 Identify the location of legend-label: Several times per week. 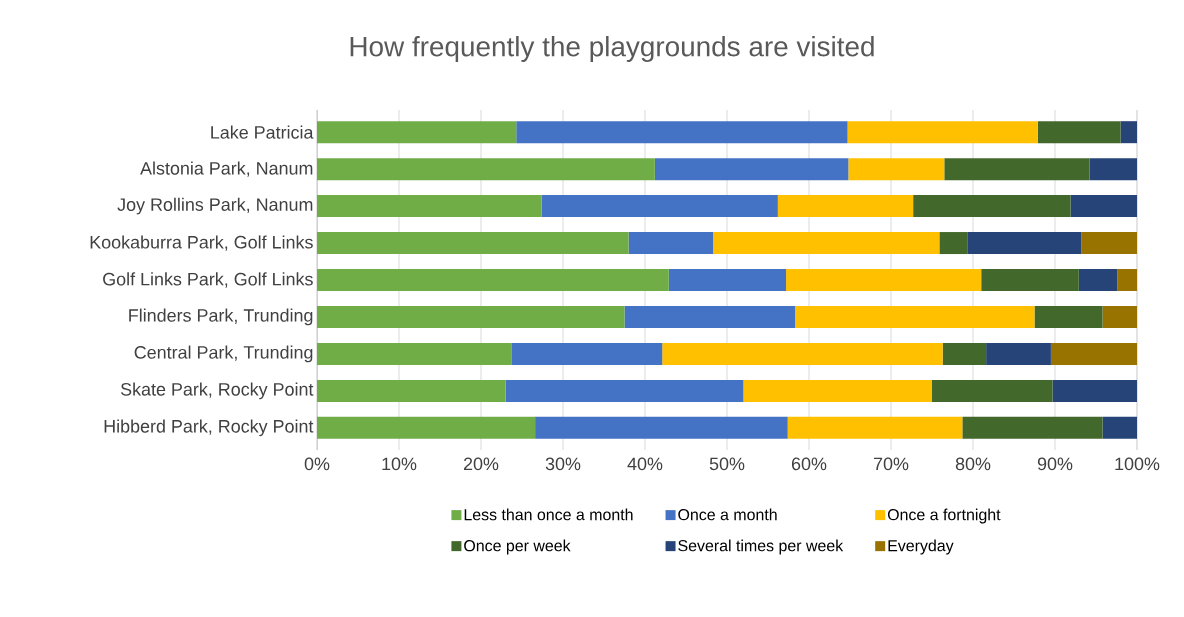
(761, 547).